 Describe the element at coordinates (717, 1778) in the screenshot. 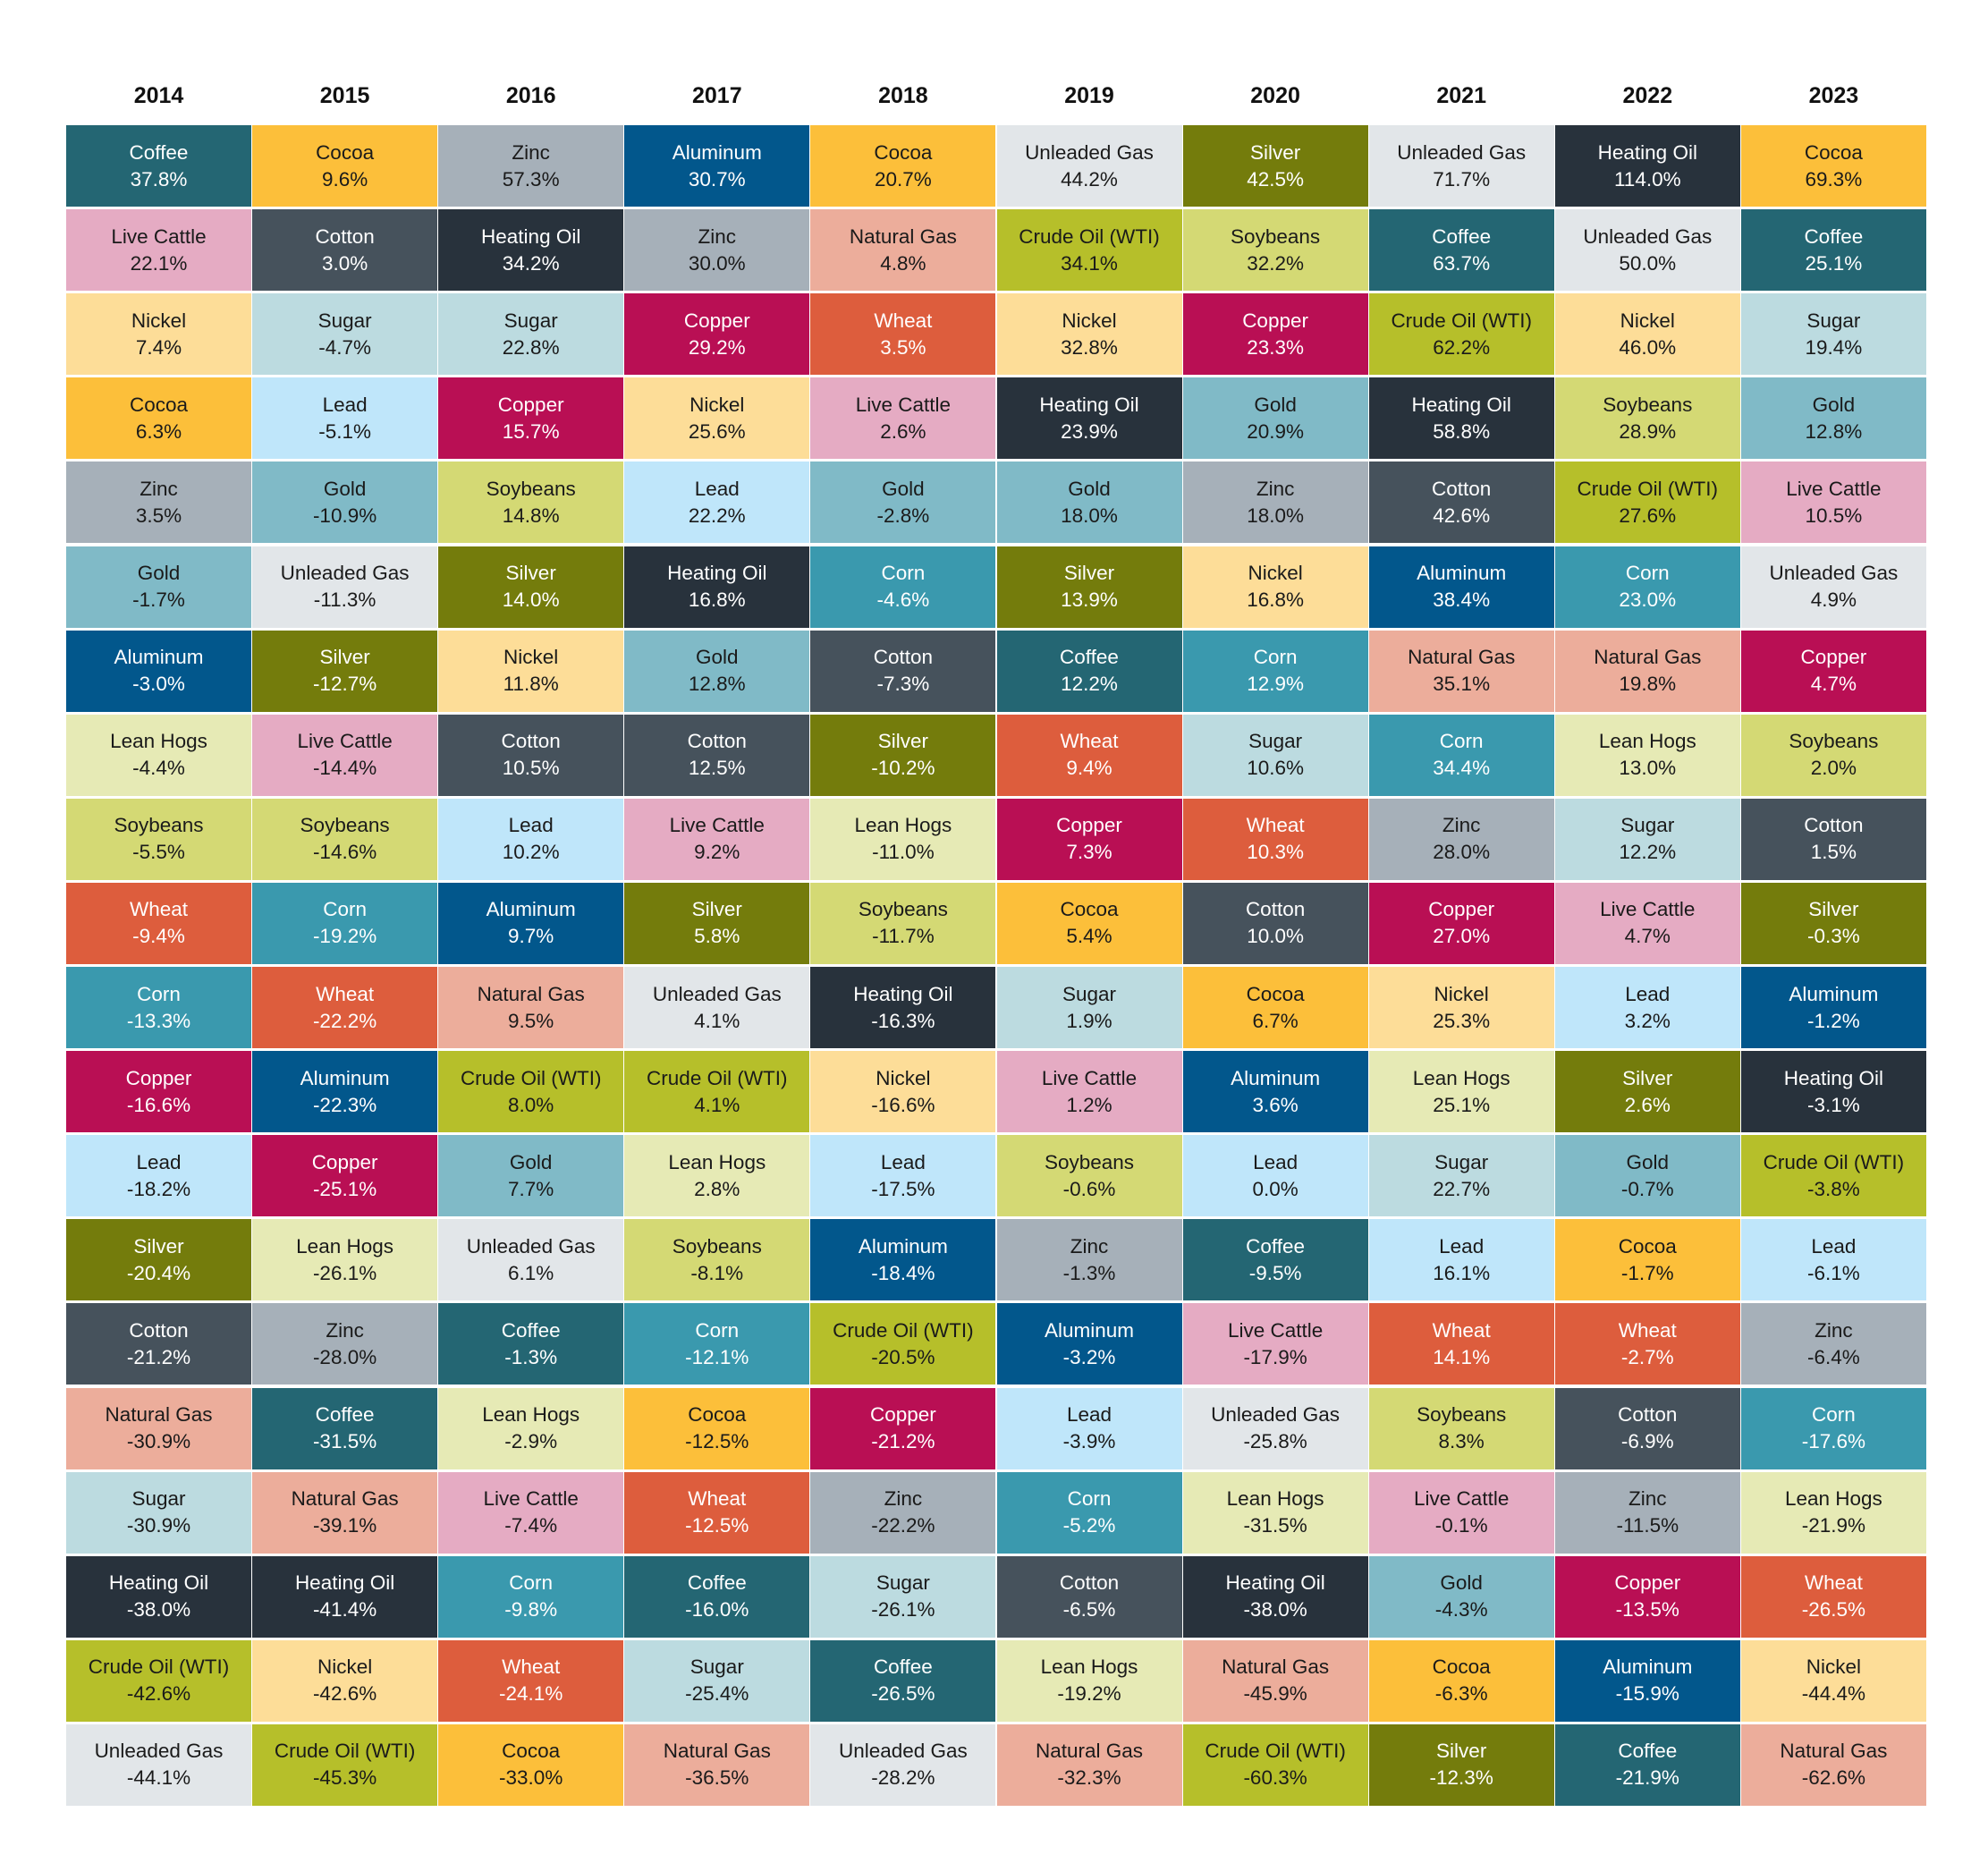

I see `return-value: -36.5%` at that location.